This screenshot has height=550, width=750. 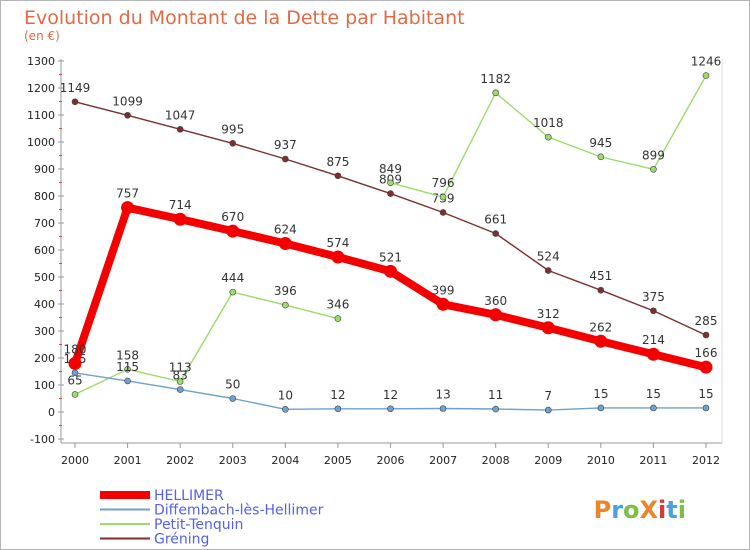 I want to click on data-label: 10, so click(x=285, y=395).